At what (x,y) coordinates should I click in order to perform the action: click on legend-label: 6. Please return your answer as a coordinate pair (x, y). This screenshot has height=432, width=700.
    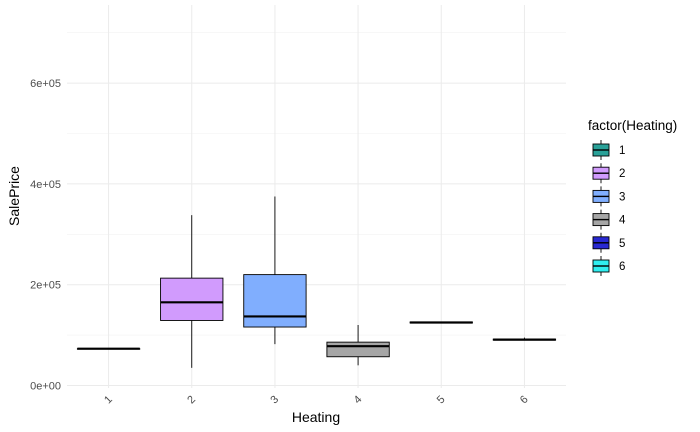
    Looking at the image, I should click on (622, 267).